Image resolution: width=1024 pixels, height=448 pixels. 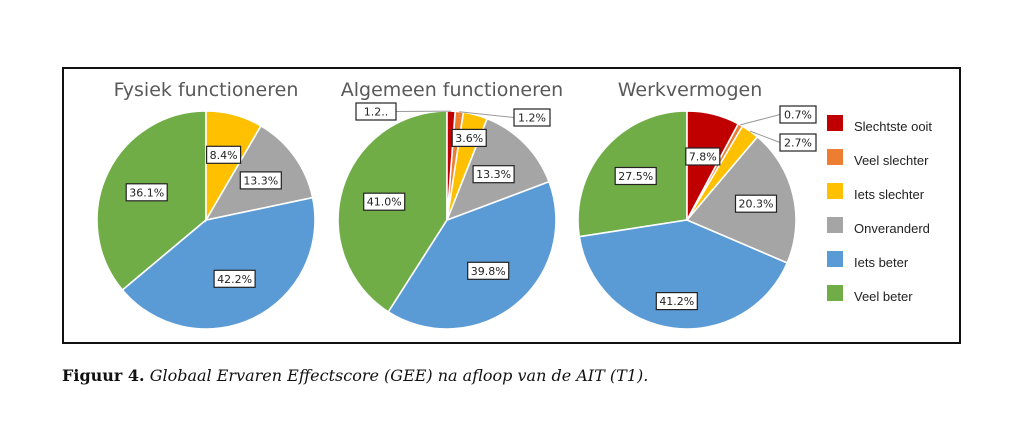 I want to click on data-label-text: 42.2%, so click(x=234, y=279).